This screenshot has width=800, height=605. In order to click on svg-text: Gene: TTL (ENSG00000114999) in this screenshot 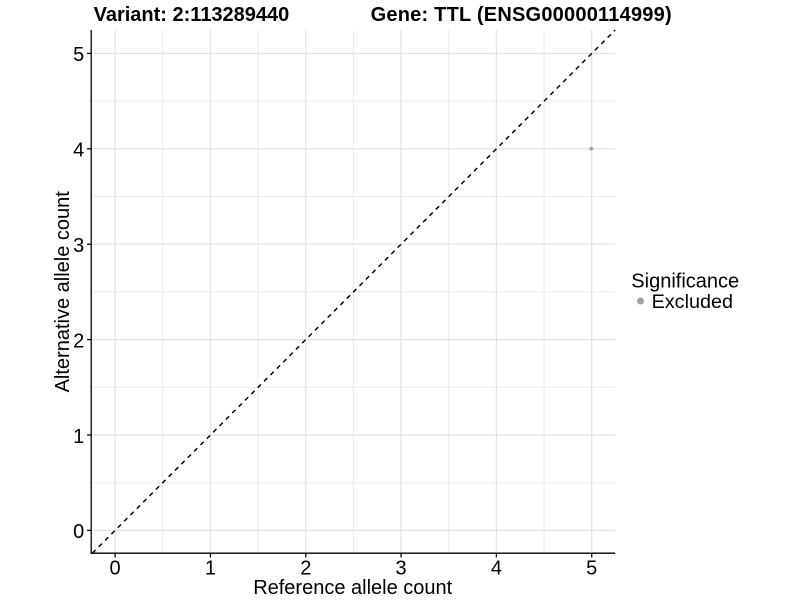, I will do `click(521, 15)`.